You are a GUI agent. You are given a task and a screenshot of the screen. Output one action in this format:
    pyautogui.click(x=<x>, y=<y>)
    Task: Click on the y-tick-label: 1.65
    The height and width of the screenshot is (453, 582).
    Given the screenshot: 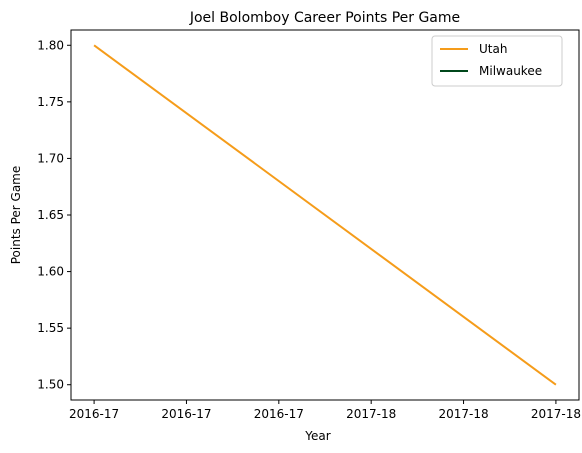 What is the action you would take?
    pyautogui.click(x=50, y=215)
    